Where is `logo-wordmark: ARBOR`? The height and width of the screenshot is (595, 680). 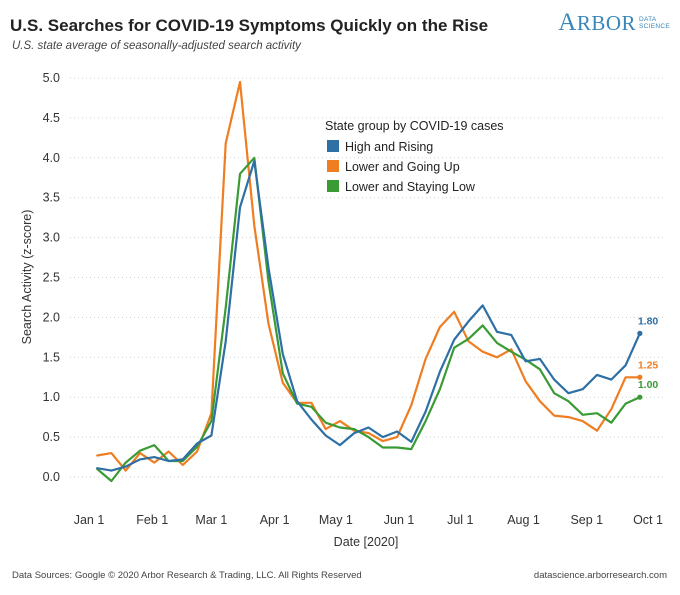 logo-wordmark: ARBOR is located at coordinates (597, 23).